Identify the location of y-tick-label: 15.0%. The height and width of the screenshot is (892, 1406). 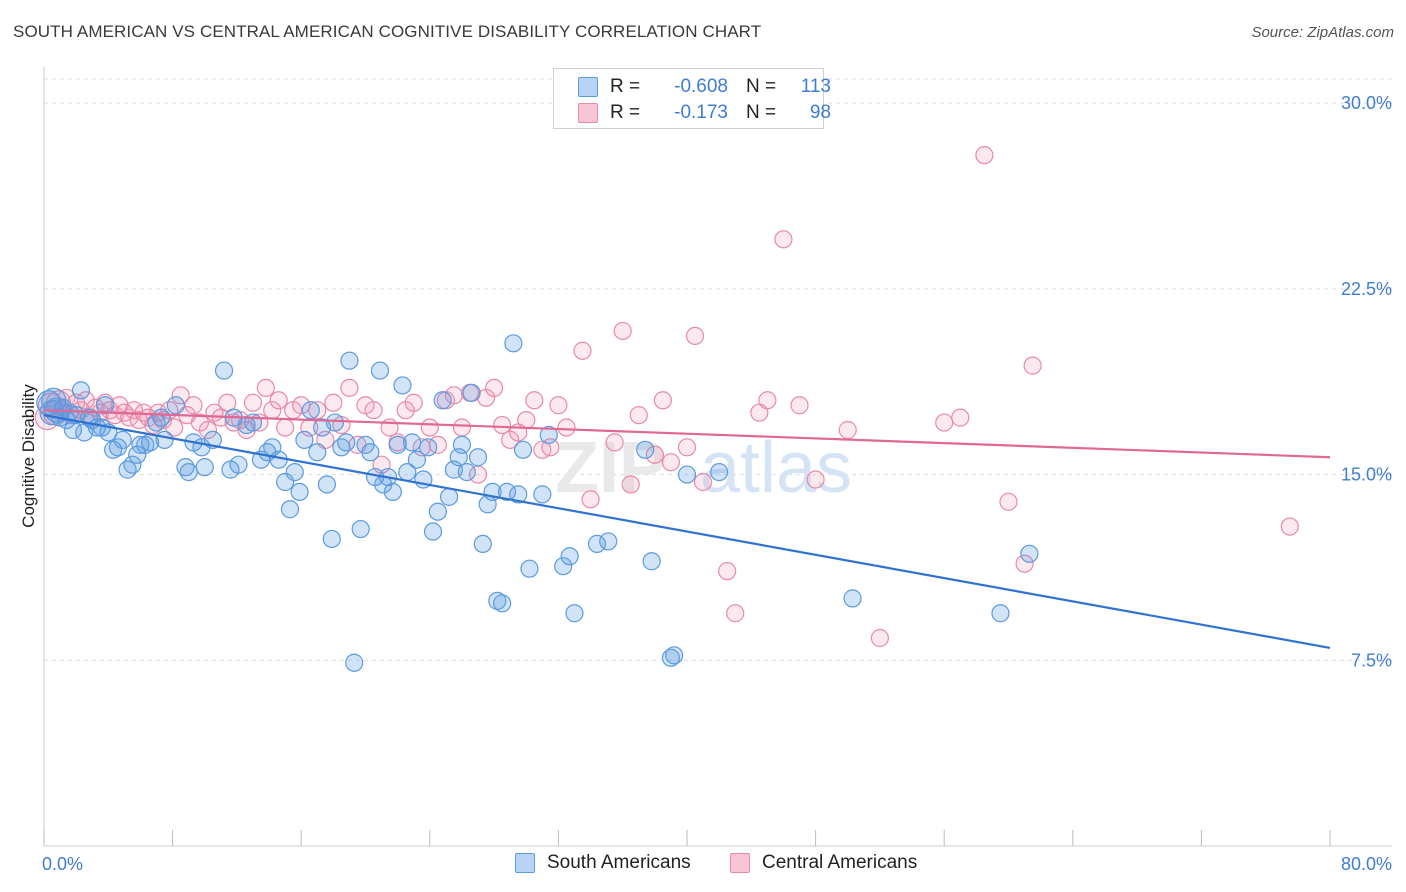
(1366, 475).